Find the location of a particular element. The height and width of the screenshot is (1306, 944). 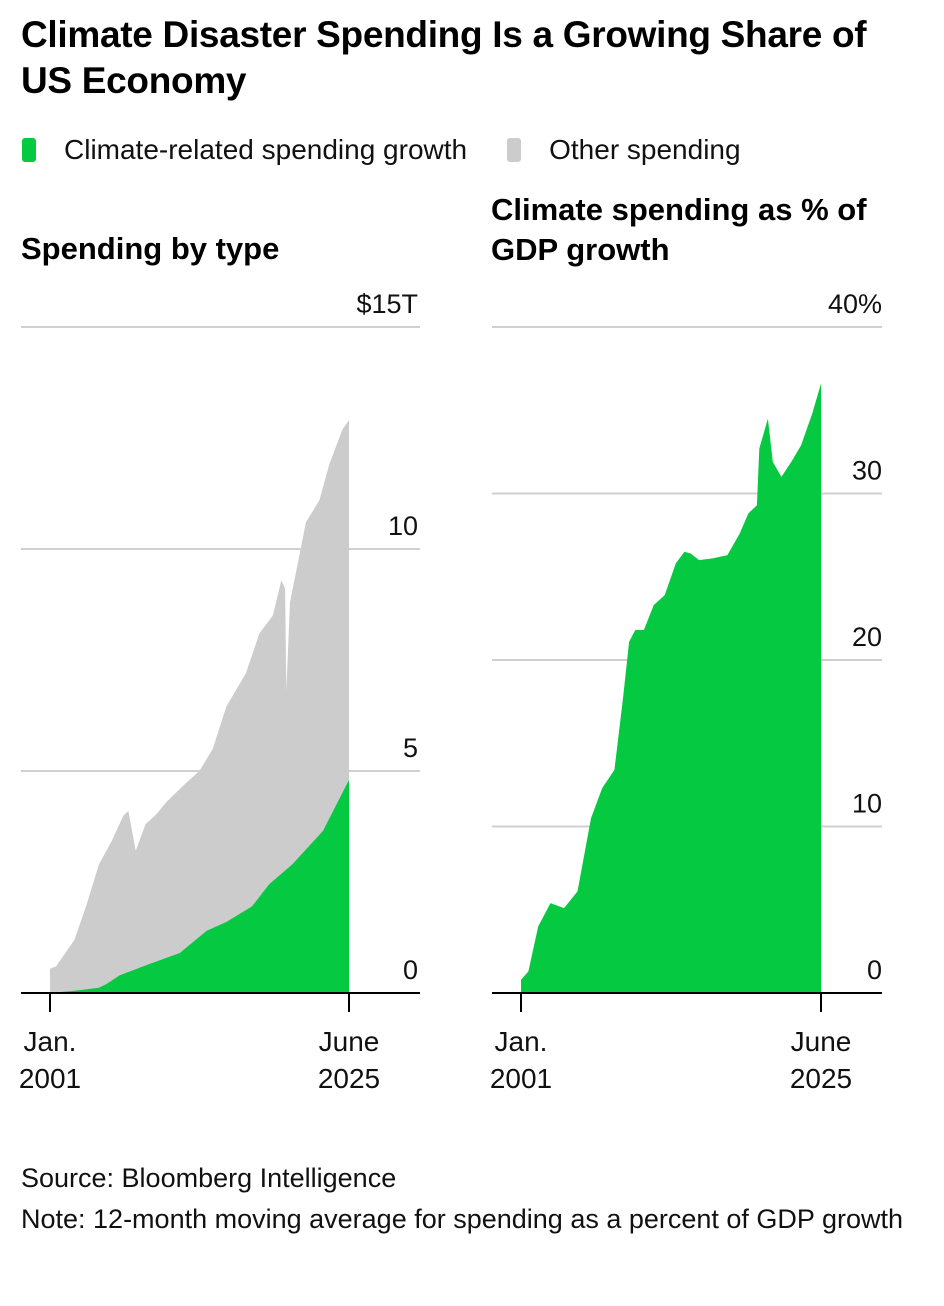

right-y-tick-label: 40% is located at coordinates (855, 304).